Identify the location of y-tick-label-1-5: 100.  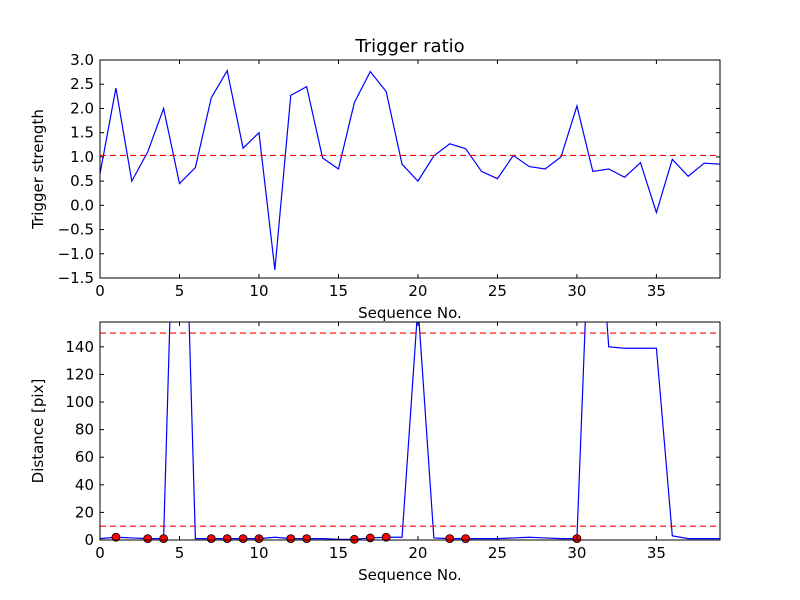
(79, 402).